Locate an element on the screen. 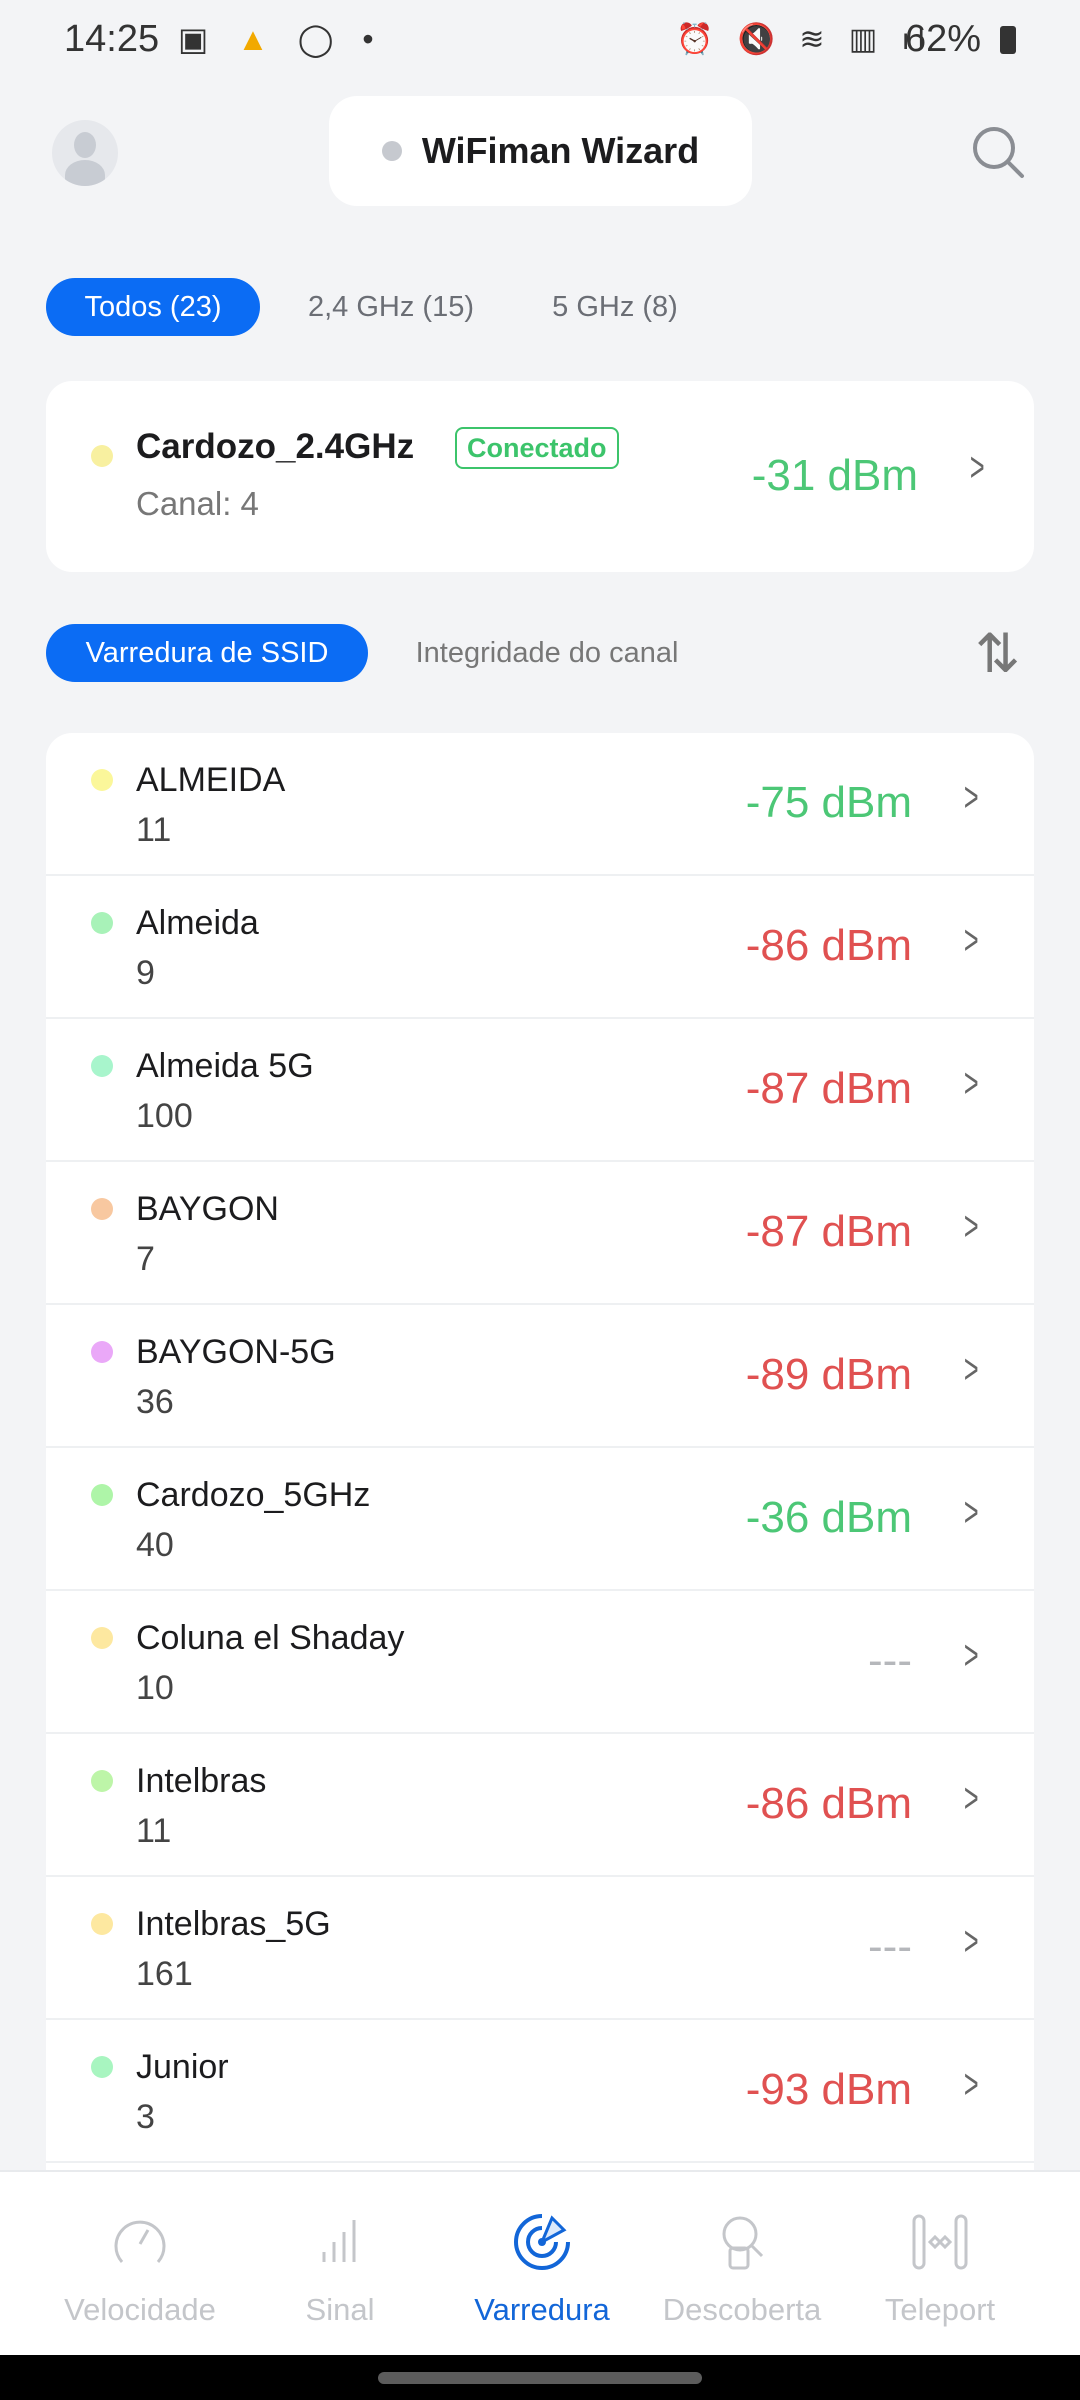 Image resolution: width=1080 pixels, height=2400 pixels. network-ssid: Coluna el Shaday is located at coordinates (270, 1638).